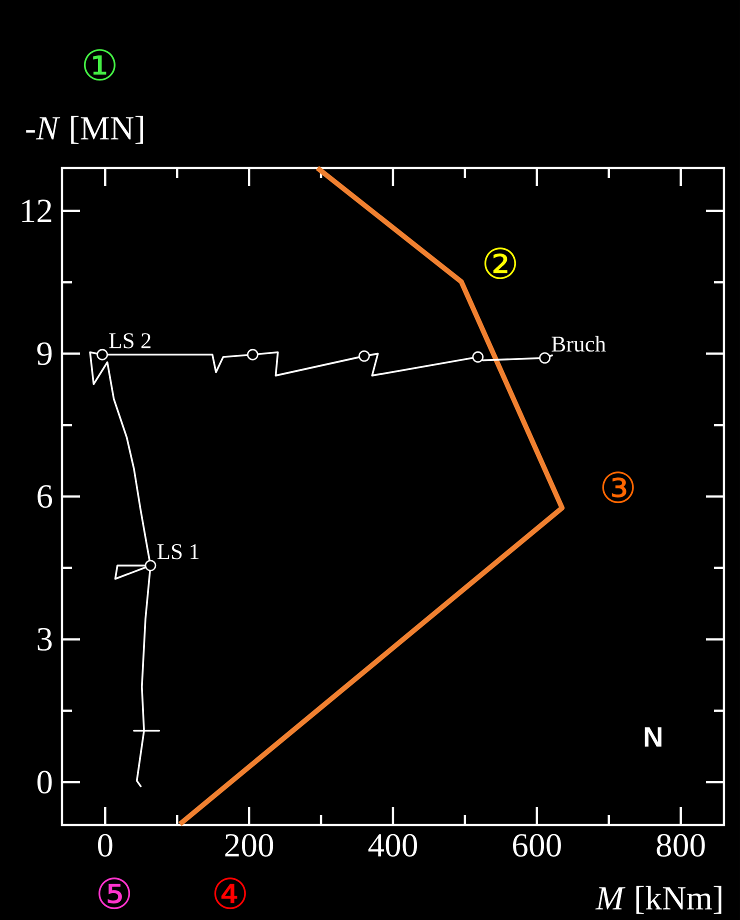 The width and height of the screenshot is (740, 920). What do you see at coordinates (100, 65) in the screenshot?
I see `text: ①` at bounding box center [100, 65].